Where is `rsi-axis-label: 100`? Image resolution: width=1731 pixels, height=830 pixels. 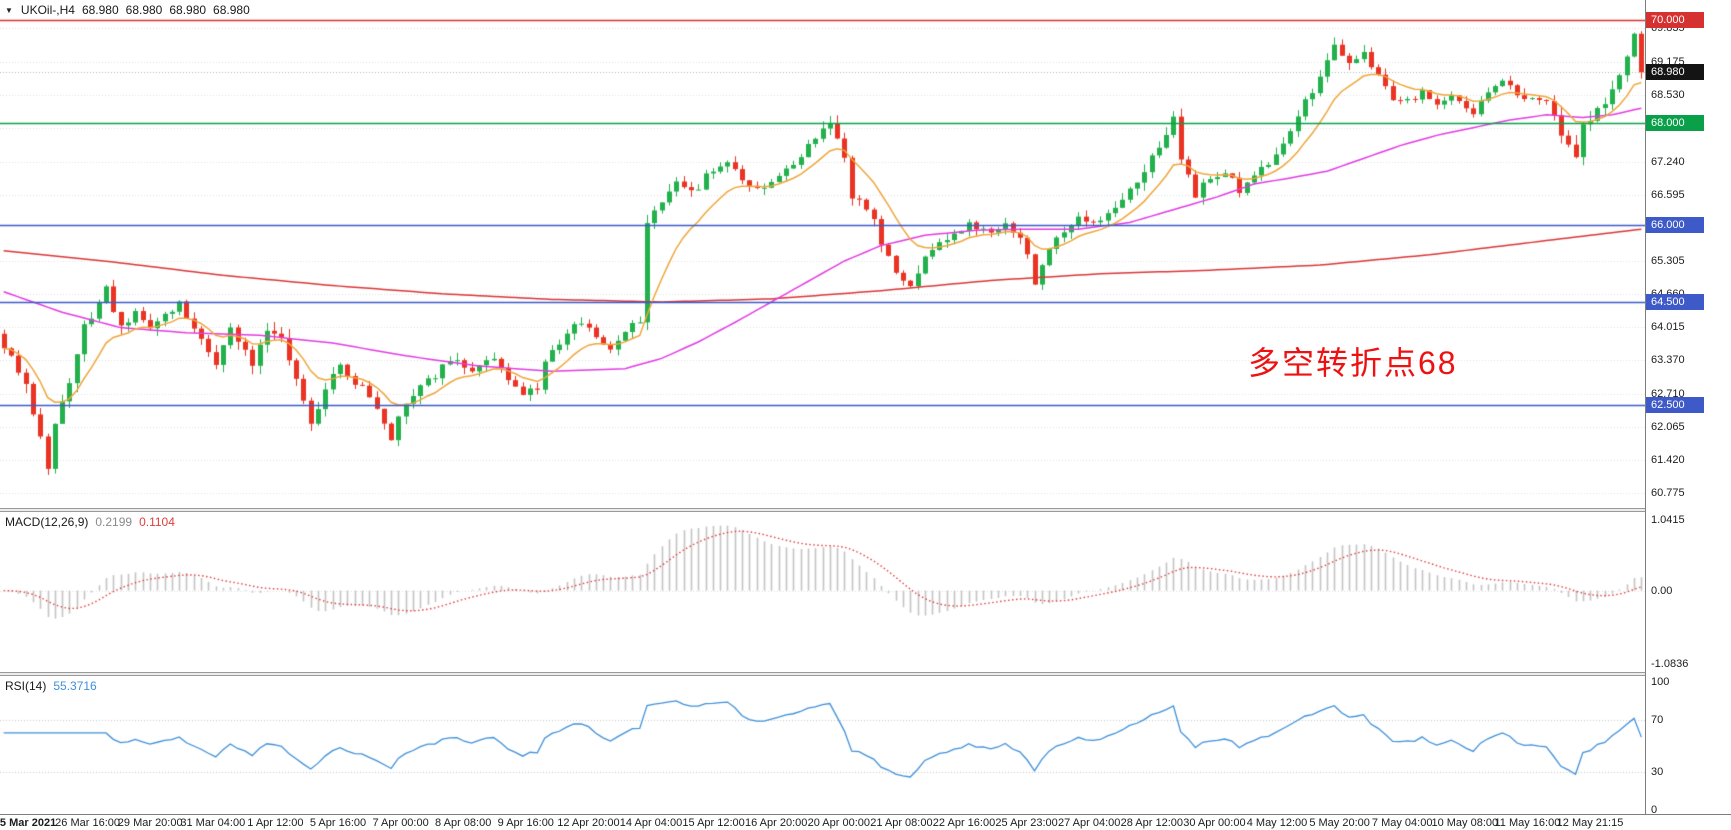
rsi-axis-label: 100 is located at coordinates (1660, 682).